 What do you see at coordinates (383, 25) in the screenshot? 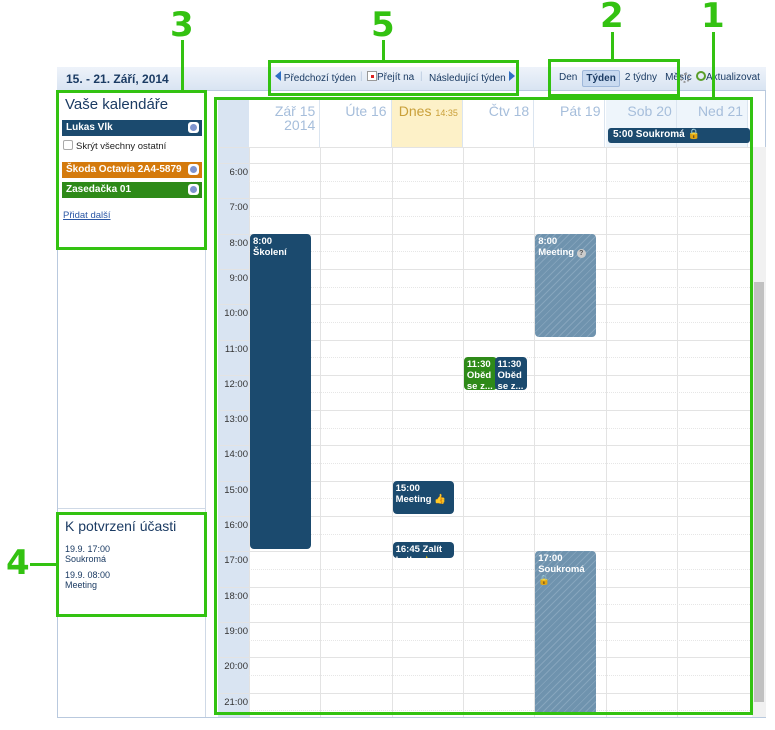
I see `callout-number: 5` at bounding box center [383, 25].